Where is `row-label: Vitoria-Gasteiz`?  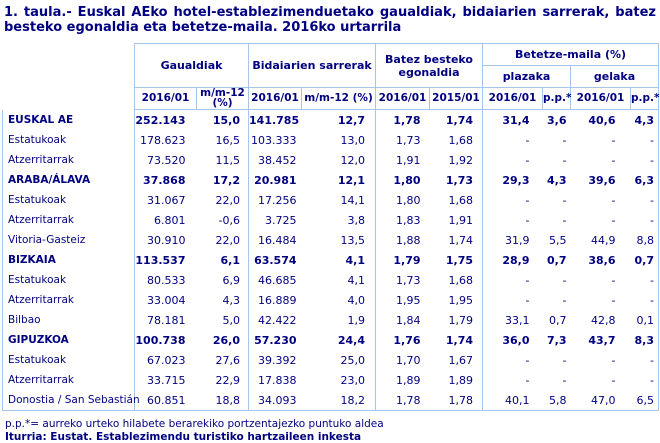 row-label: Vitoria-Gasteiz is located at coordinates (68, 240).